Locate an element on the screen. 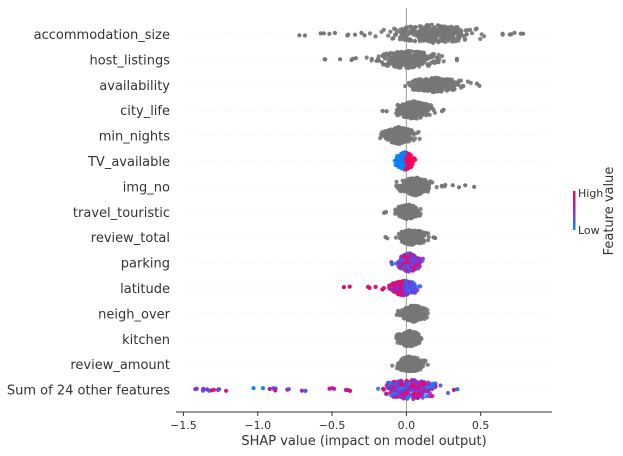 Image resolution: width=623 pixels, height=456 pixels. feature-label: Sum of 24 other features is located at coordinates (88, 391).